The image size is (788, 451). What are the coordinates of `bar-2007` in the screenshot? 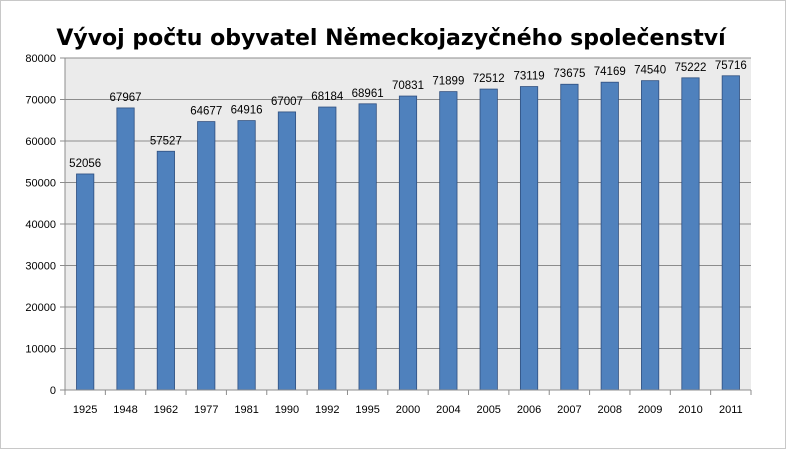 It's located at (569, 237).